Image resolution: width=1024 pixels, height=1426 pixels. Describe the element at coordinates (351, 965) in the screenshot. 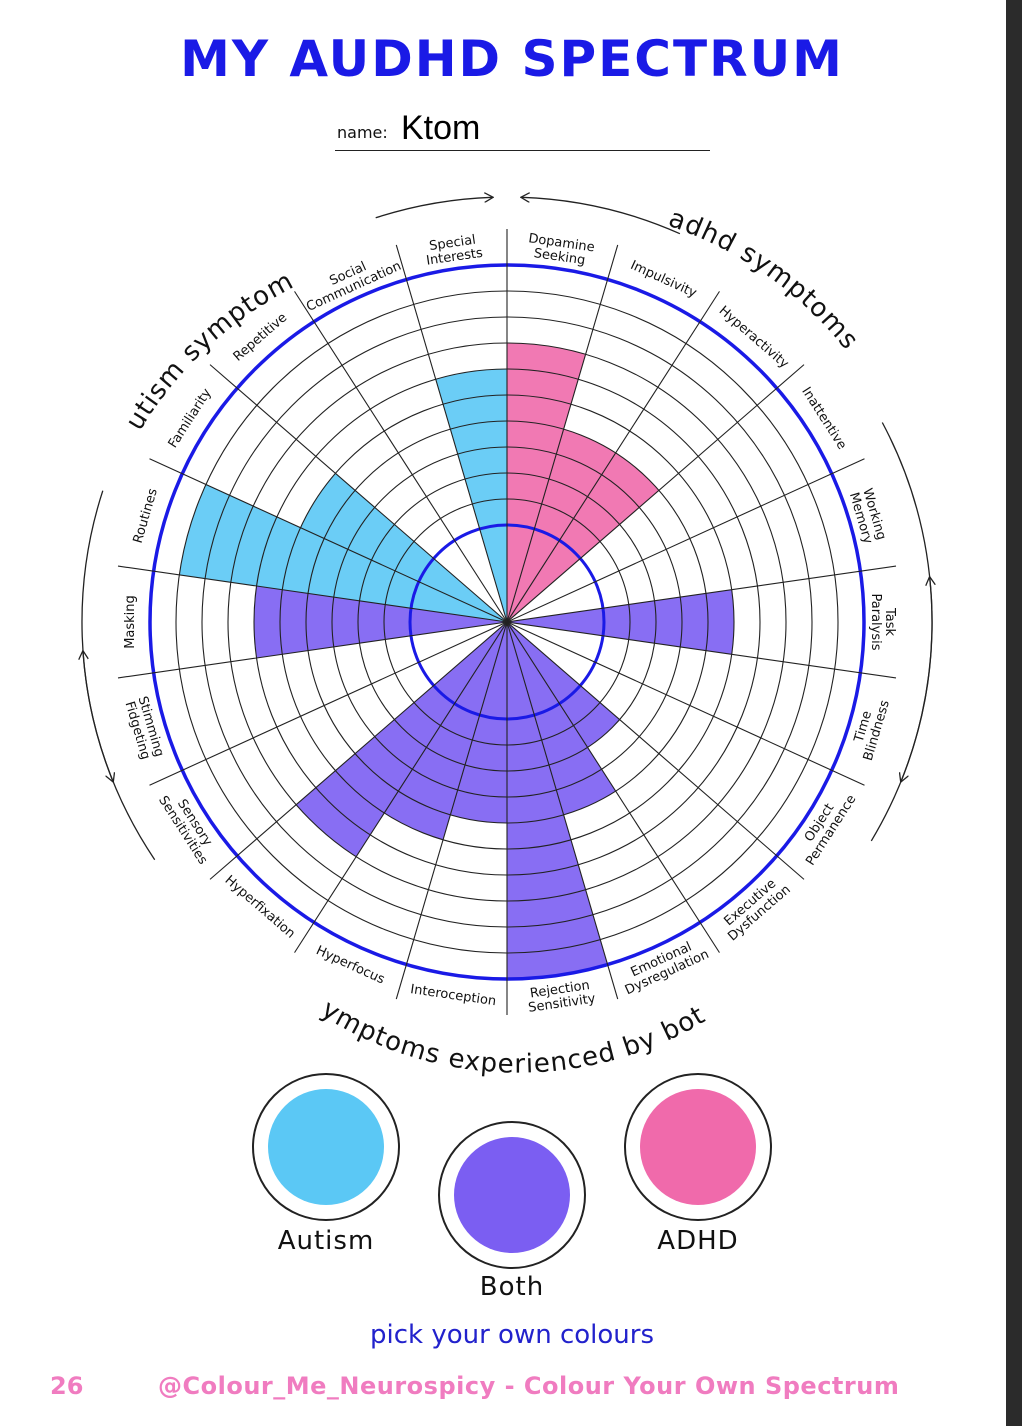

I see `sector-label: Hyperfocus` at that location.